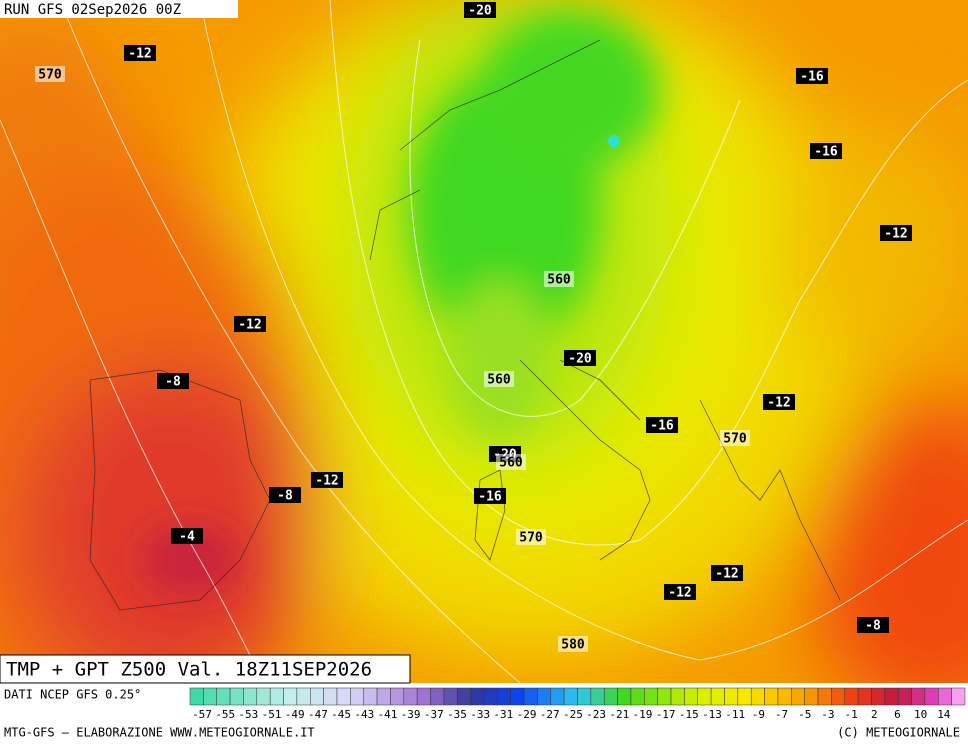 This screenshot has height=745, width=968. Describe the element at coordinates (225, 714) in the screenshot. I see `legend-label: -55` at that location.